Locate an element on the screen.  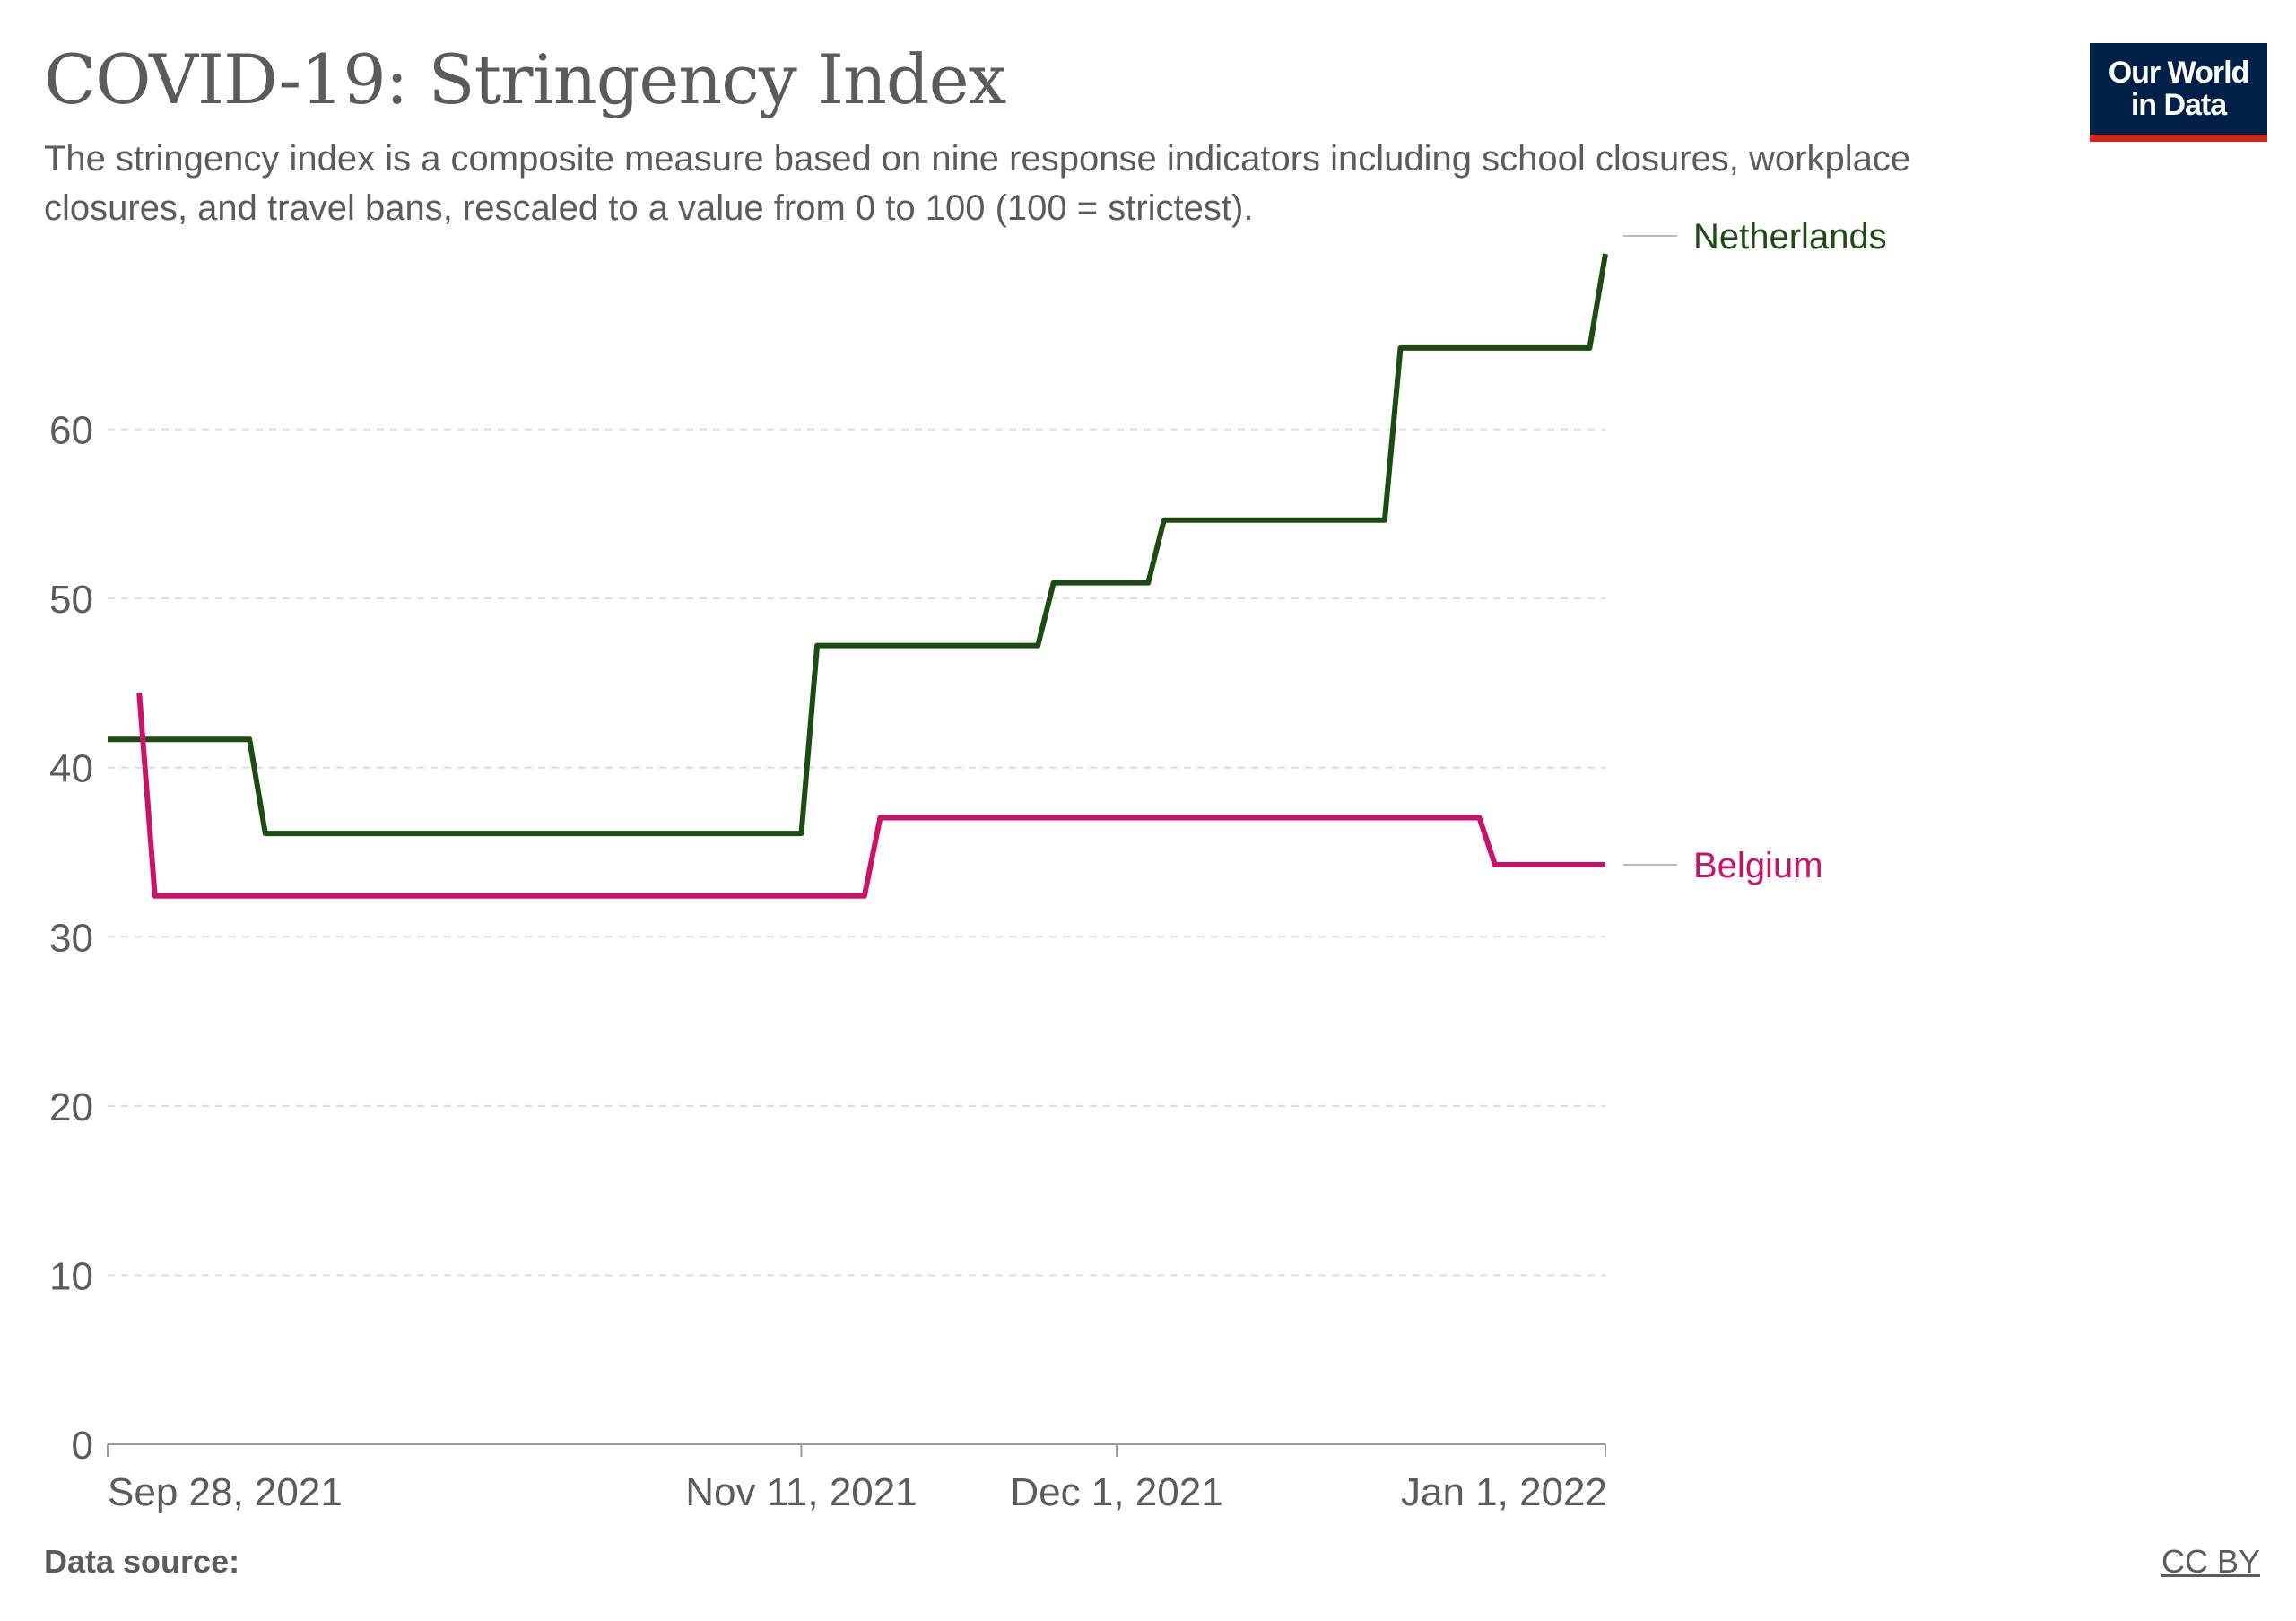
y-tick-label: 30 is located at coordinates (71, 938).